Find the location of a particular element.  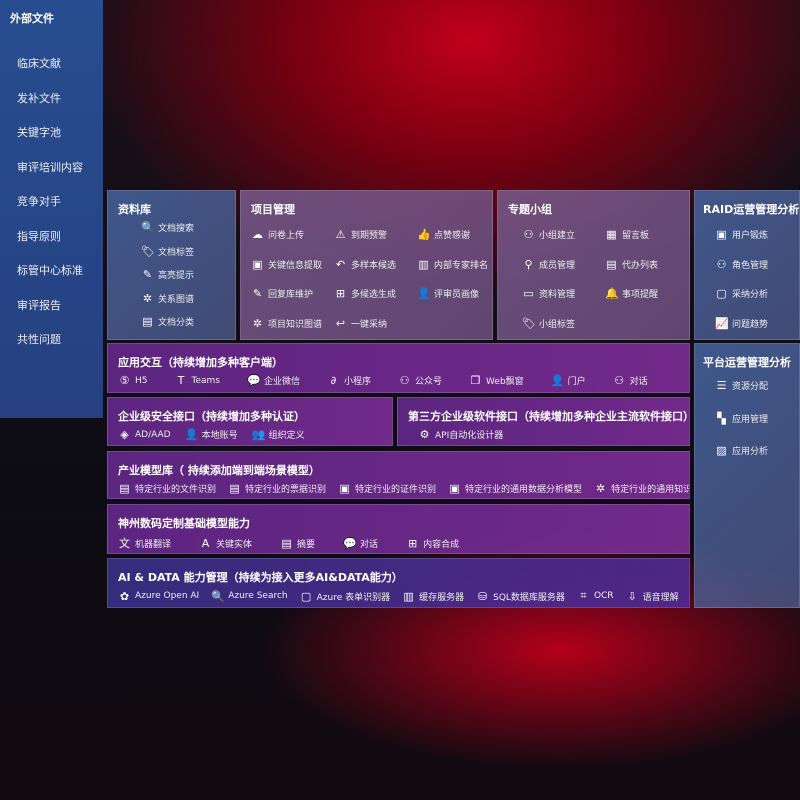

platform-item-label: 应用管理 is located at coordinates (750, 419).